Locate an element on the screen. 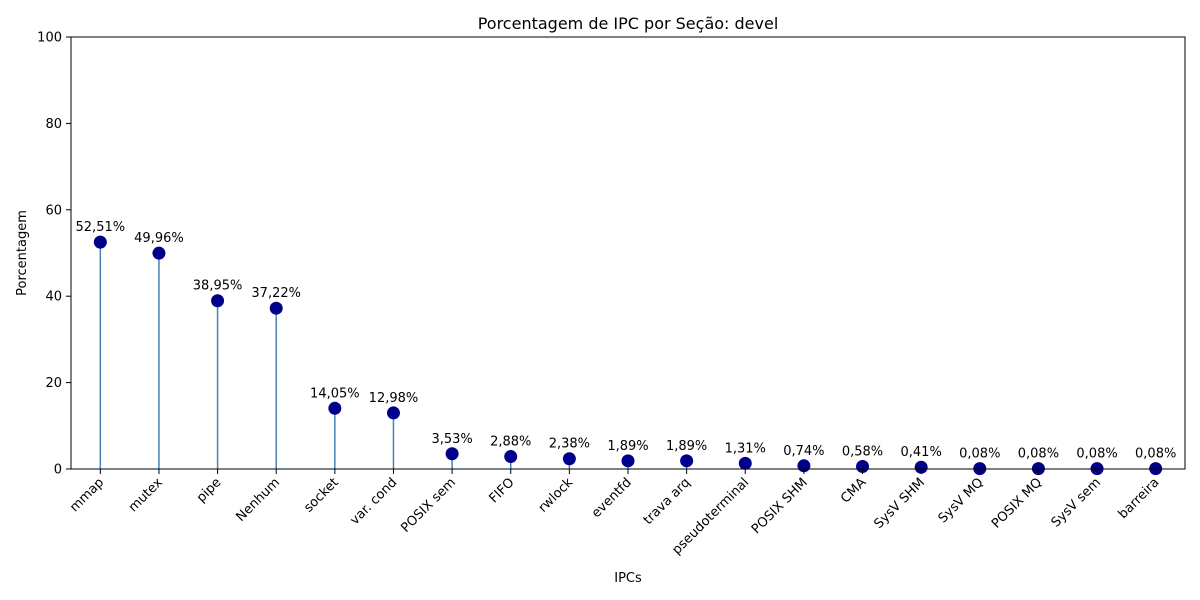 This screenshot has height=600, width=1200. y-axis: 0 20 40 60 80 100 is located at coordinates (54, 254).